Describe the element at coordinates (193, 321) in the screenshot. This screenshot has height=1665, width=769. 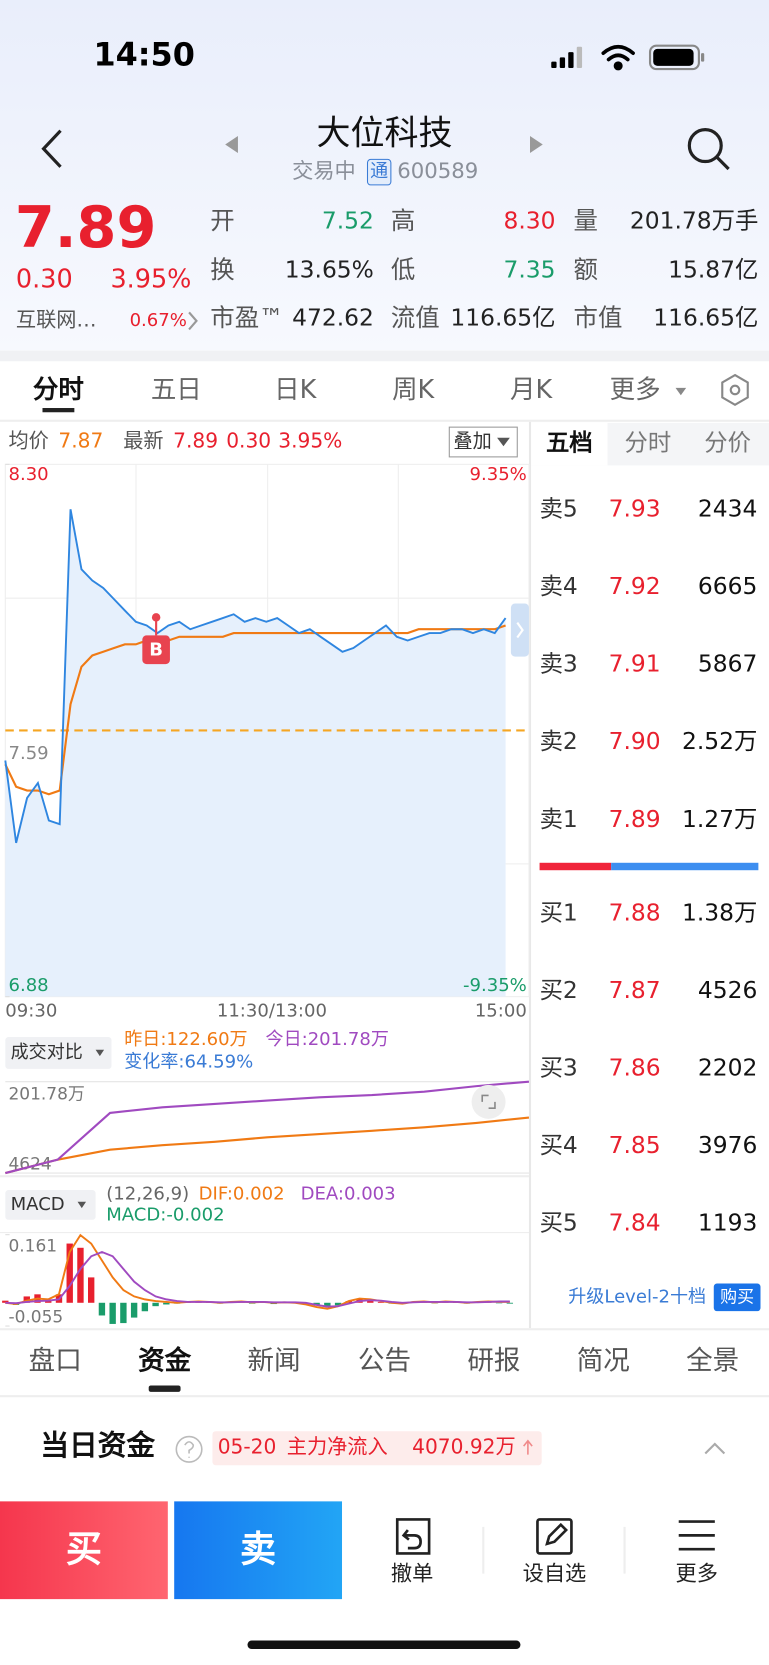
I see `sector-arrow` at that location.